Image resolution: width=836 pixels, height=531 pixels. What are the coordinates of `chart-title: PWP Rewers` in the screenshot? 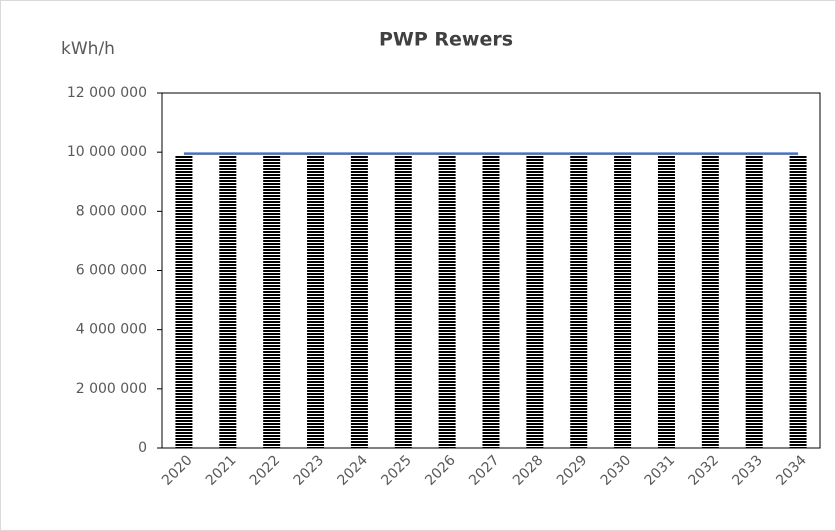 It's located at (446, 40).